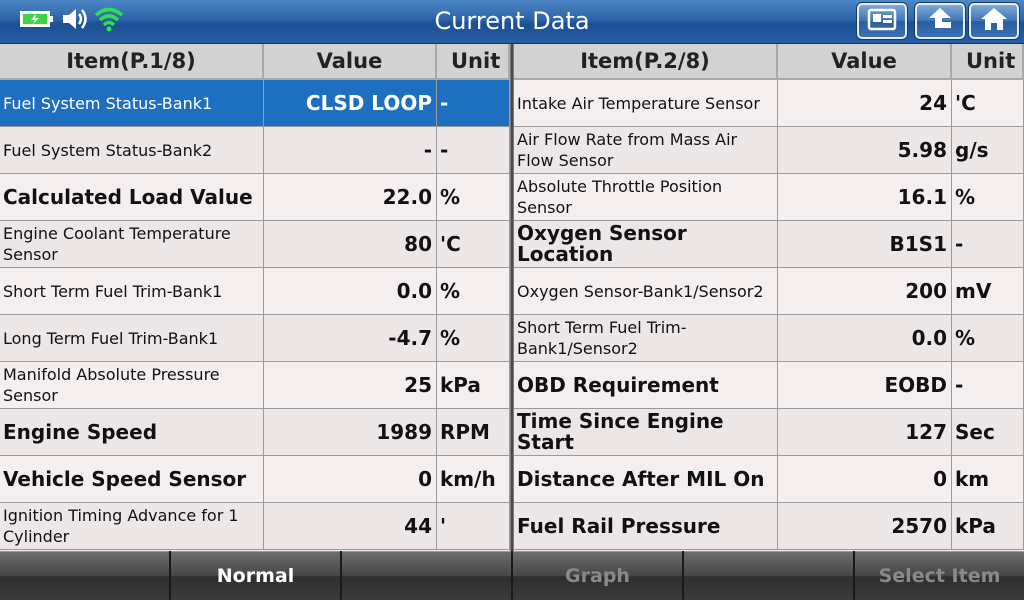 The width and height of the screenshot is (1024, 600). I want to click on table-row: Fuel System Status-Bank2 - -, so click(255, 150).